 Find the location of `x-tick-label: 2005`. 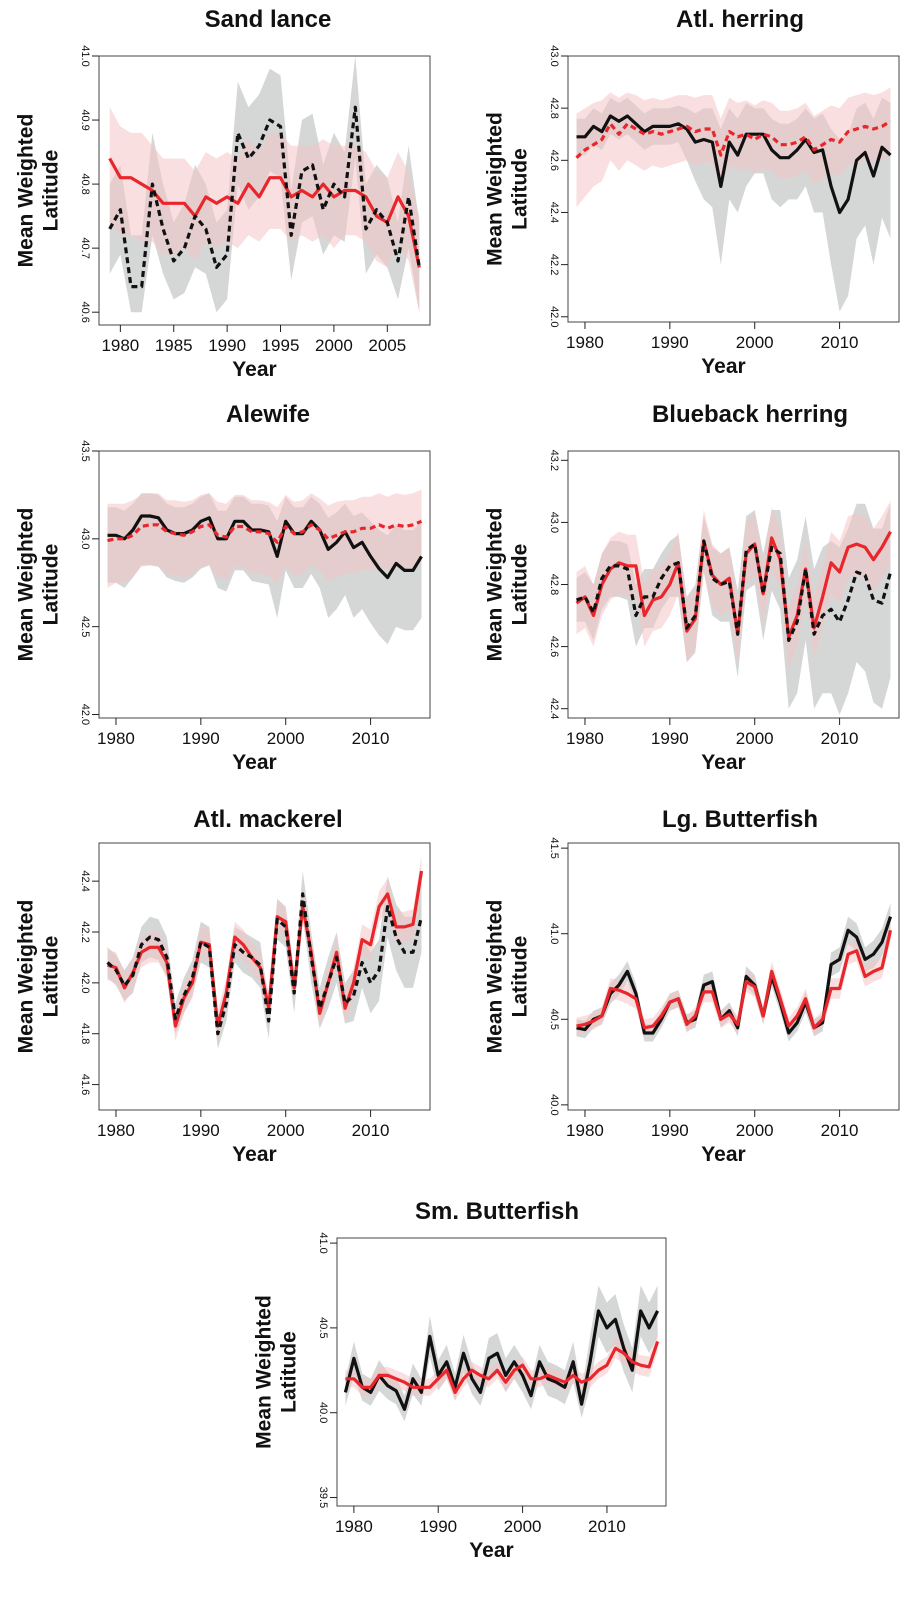

x-tick-label: 2005 is located at coordinates (387, 345).